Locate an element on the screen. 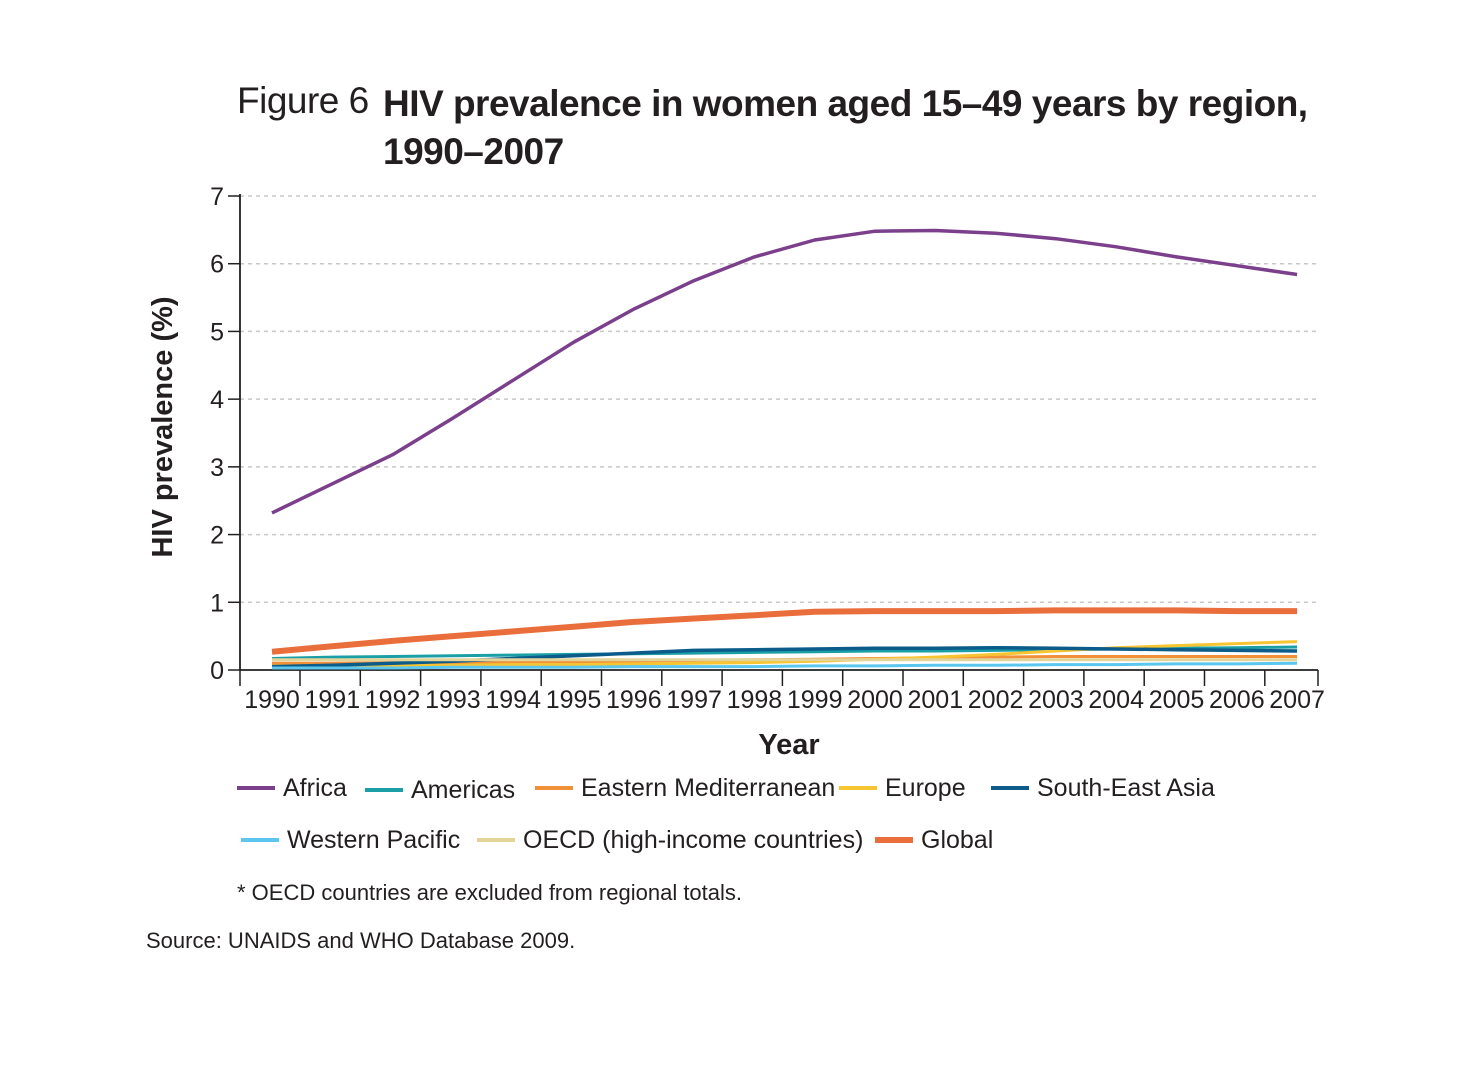 This screenshot has height=1086, width=1474. y-tick-label: 7 is located at coordinates (217, 197).